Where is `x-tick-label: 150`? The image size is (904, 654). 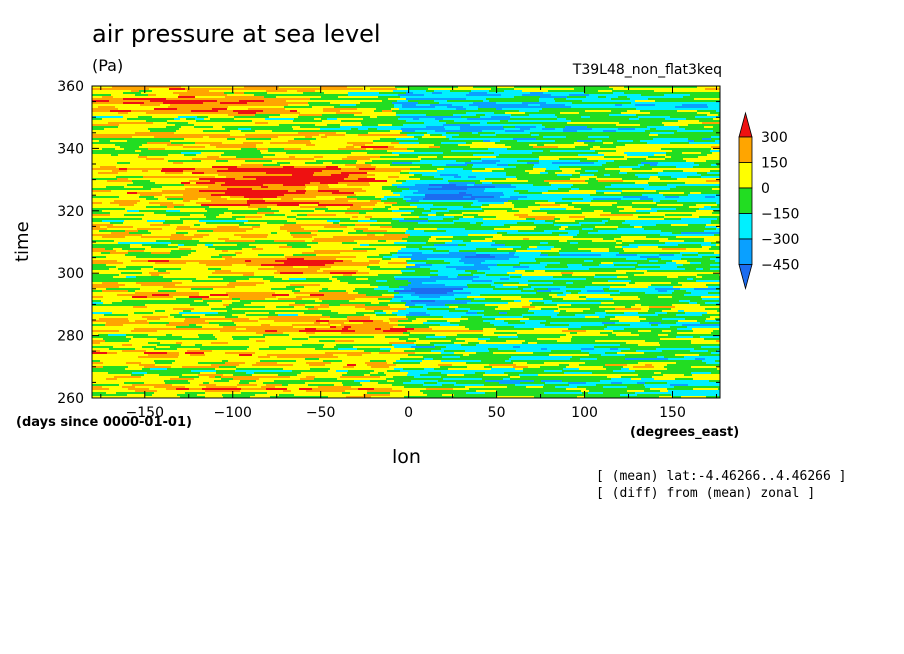 x-tick-label: 150 is located at coordinates (672, 413).